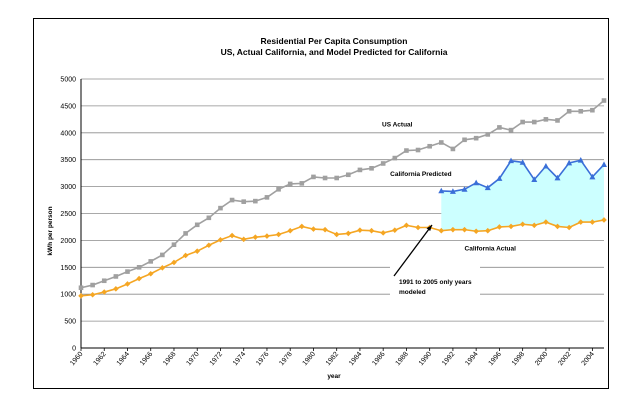 The image size is (632, 414). What do you see at coordinates (216, 359) in the screenshot?
I see `x-tick-label: 1972` at bounding box center [216, 359].